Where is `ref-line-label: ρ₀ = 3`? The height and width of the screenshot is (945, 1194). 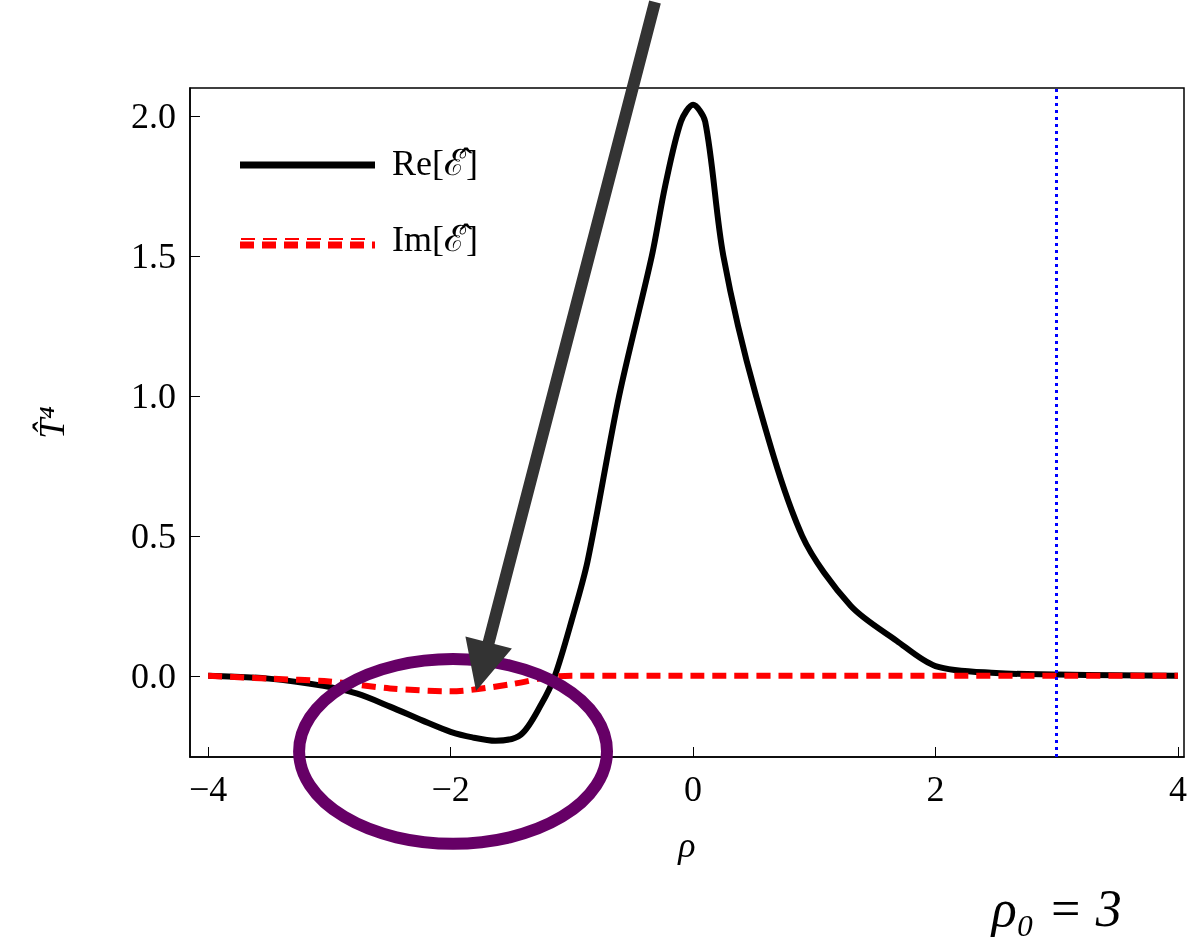 ref-line-label: ρ₀ = 3 is located at coordinates (1055, 908).